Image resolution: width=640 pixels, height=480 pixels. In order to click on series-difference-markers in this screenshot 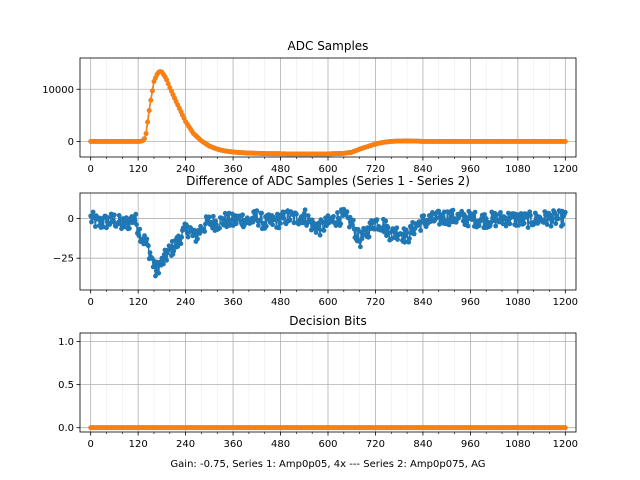, I will do `click(328, 242)`.